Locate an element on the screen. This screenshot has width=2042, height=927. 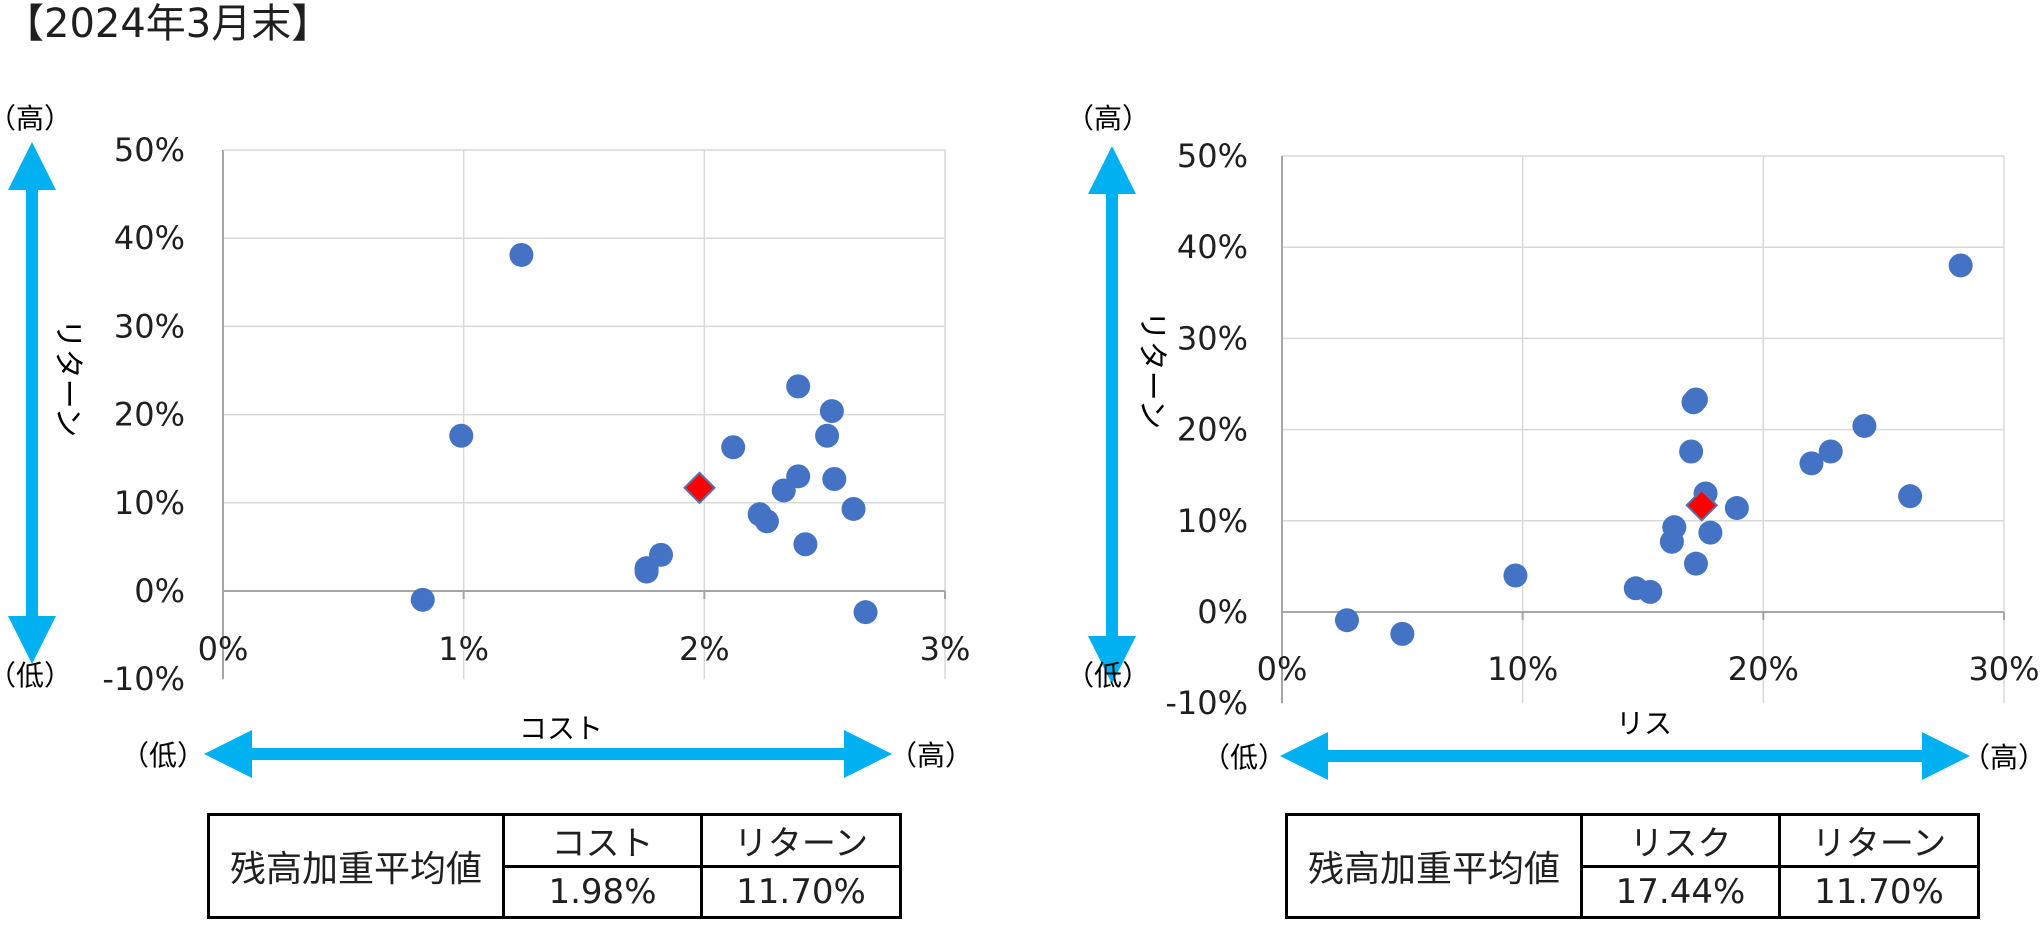
x-tick-label: 1% is located at coordinates (463, 649).